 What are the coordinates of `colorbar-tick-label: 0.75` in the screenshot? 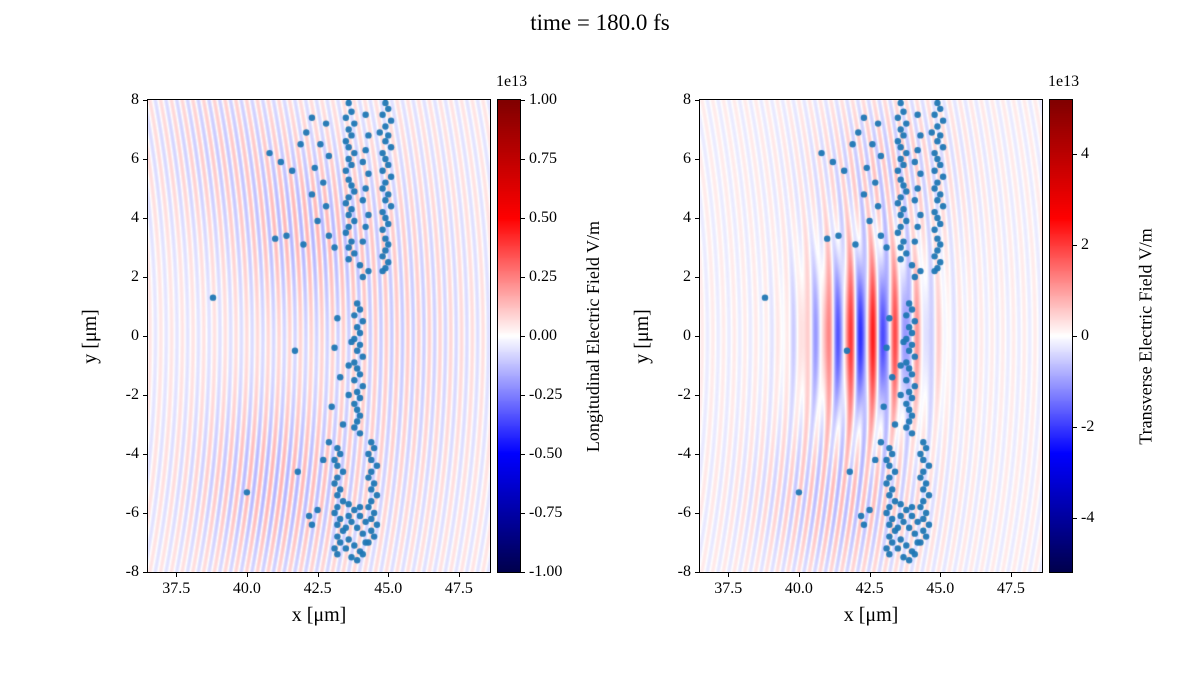 It's located at (543, 158).